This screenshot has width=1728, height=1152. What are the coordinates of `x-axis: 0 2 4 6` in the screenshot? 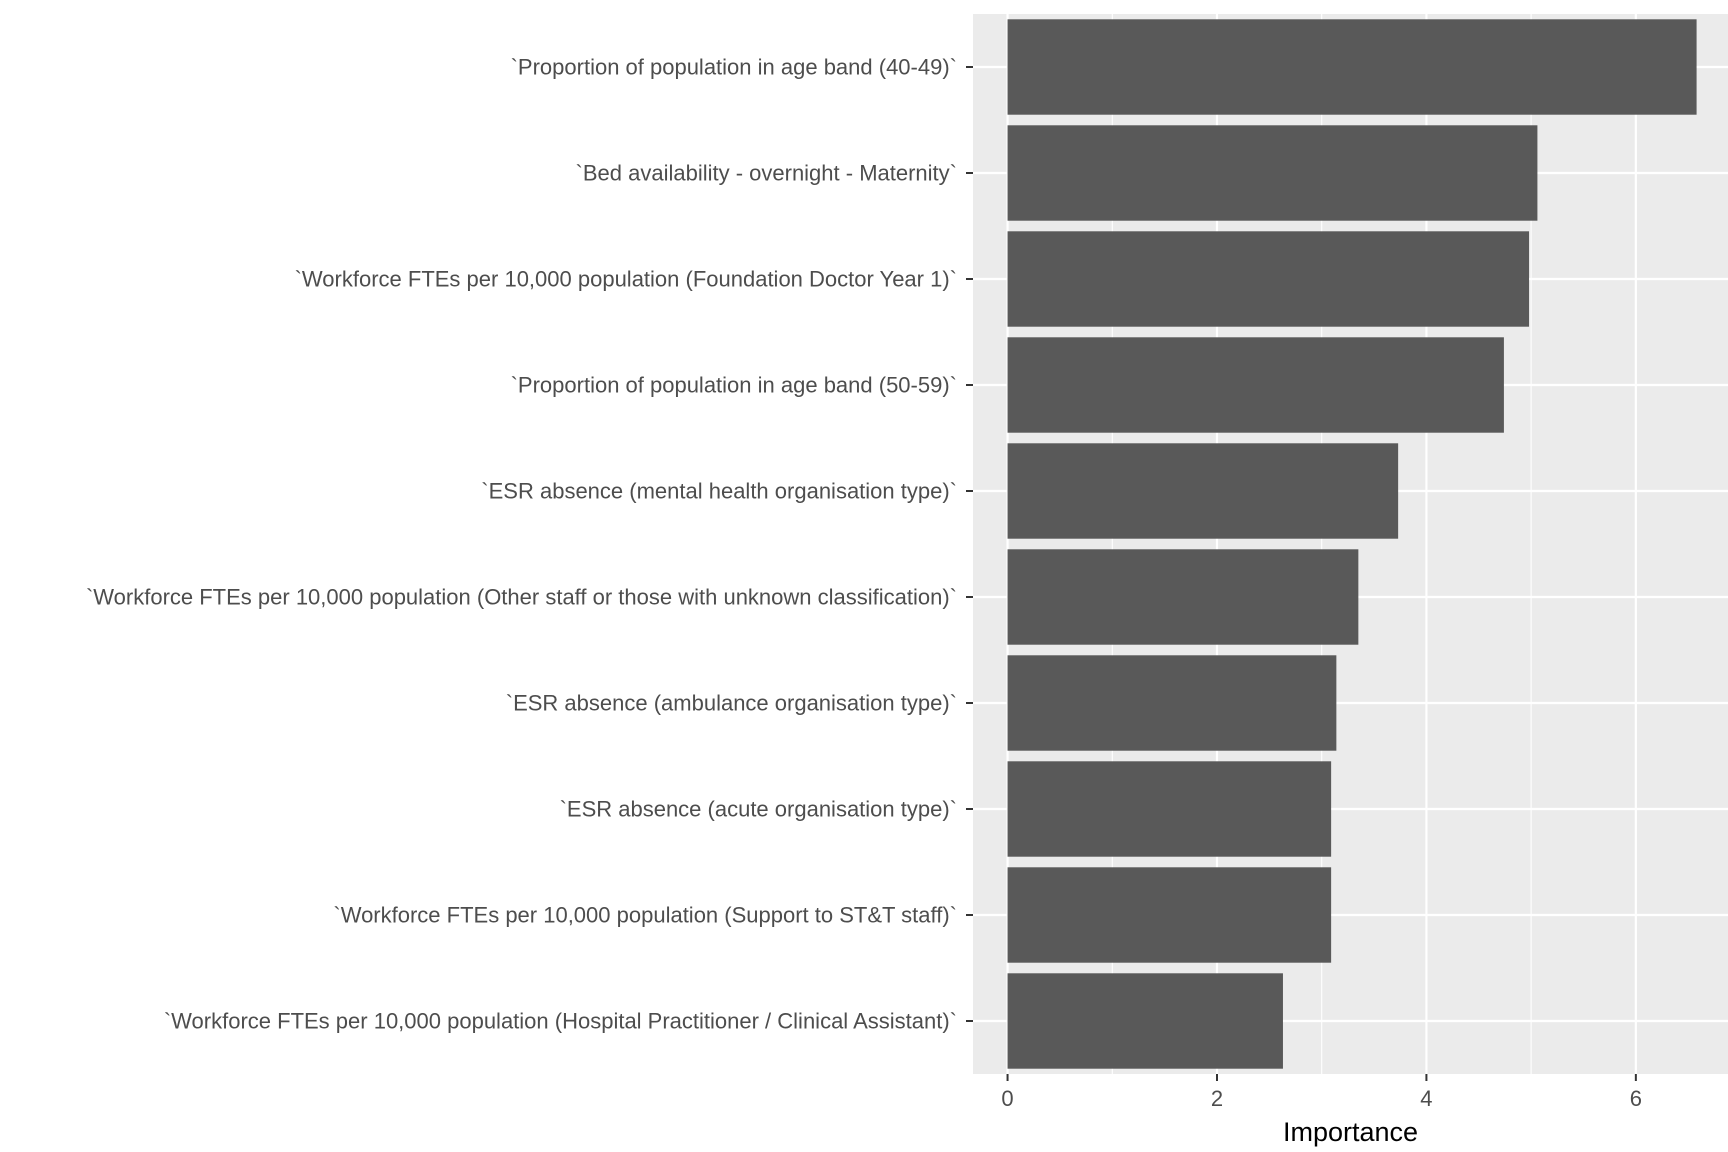 It's located at (1321, 1092).